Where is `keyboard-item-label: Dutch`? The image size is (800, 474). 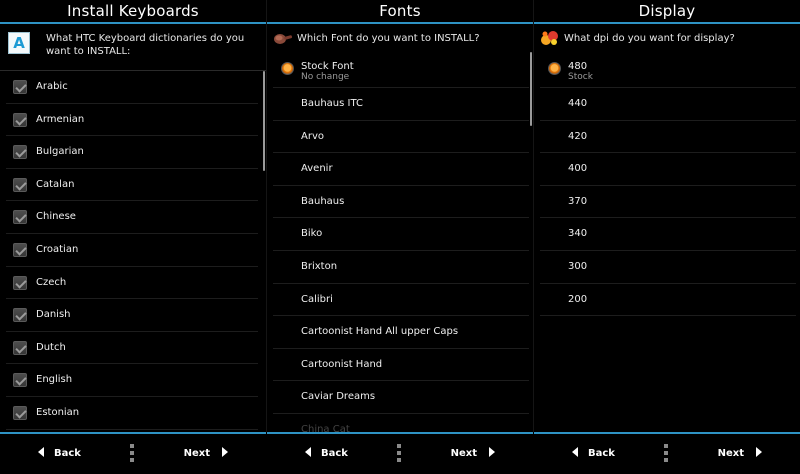 keyboard-item-label: Dutch is located at coordinates (51, 347).